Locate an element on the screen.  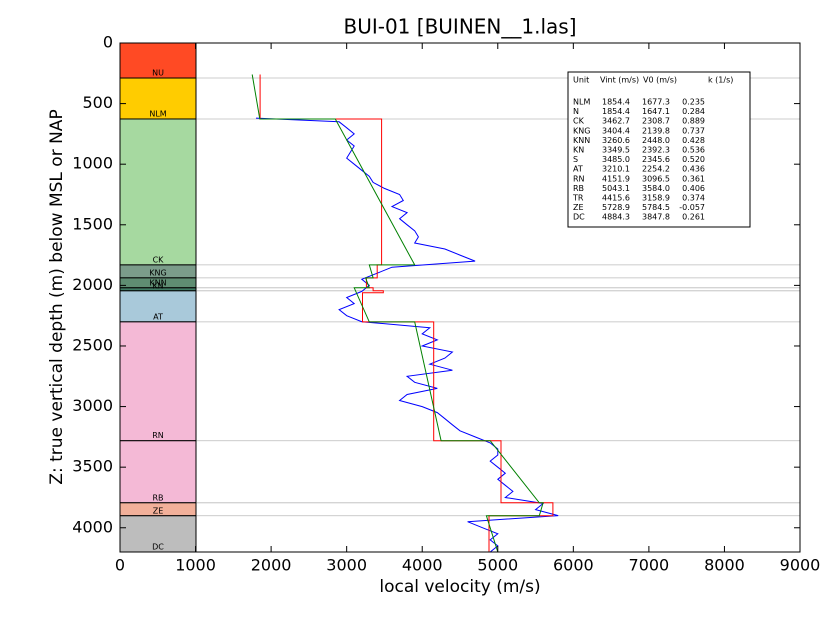
table-box is located at coordinates (659, 149).